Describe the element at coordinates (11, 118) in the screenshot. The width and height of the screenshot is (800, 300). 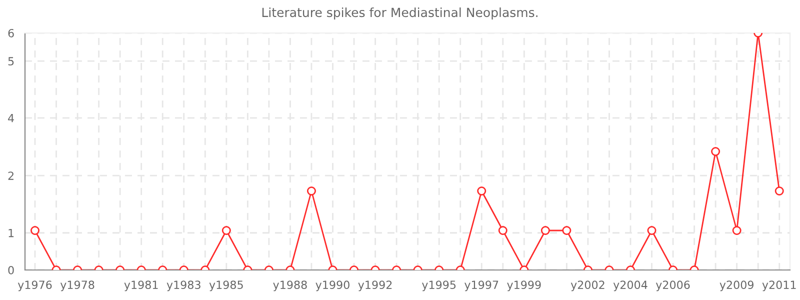
I see `y-tick-label: 4` at that location.